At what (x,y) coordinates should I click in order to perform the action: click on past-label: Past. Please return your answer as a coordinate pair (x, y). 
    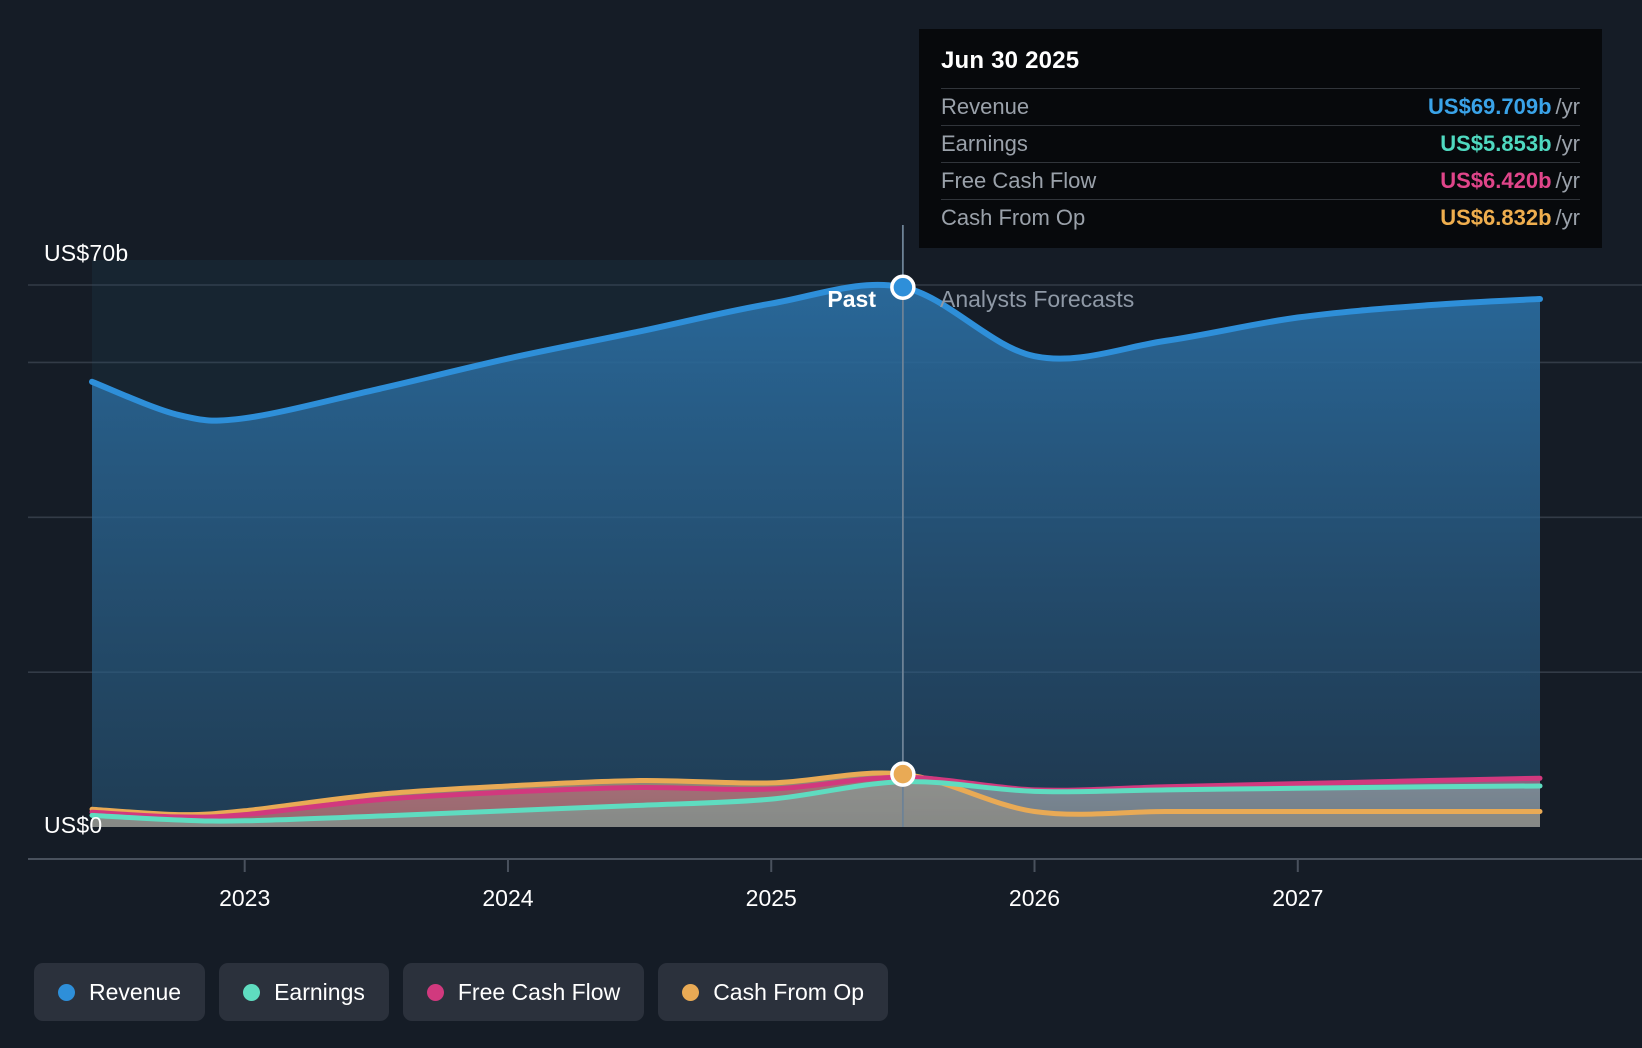
    Looking at the image, I should click on (851, 299).